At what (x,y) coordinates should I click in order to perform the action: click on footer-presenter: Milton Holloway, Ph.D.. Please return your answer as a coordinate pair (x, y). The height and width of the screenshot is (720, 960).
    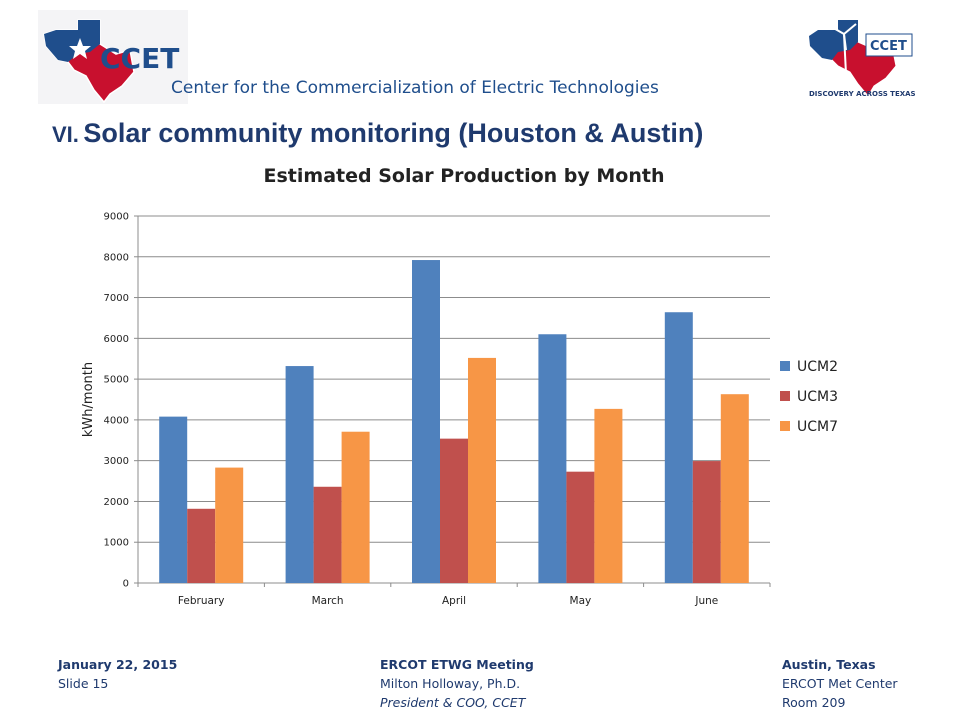
    Looking at the image, I should click on (450, 683).